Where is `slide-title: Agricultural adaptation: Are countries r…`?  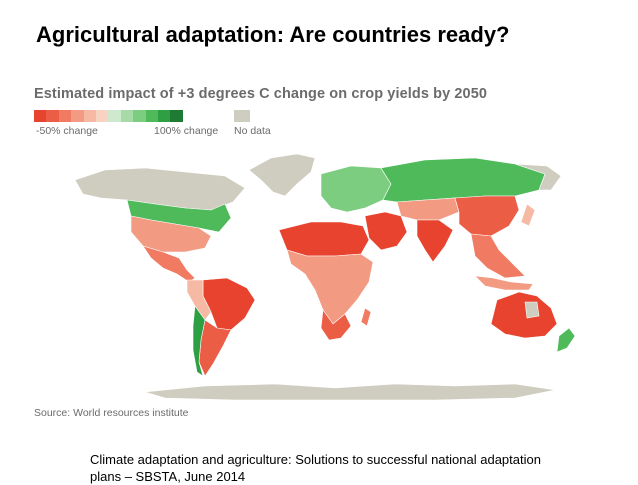 slide-title: Agricultural adaptation: Are countries r… is located at coordinates (273, 34).